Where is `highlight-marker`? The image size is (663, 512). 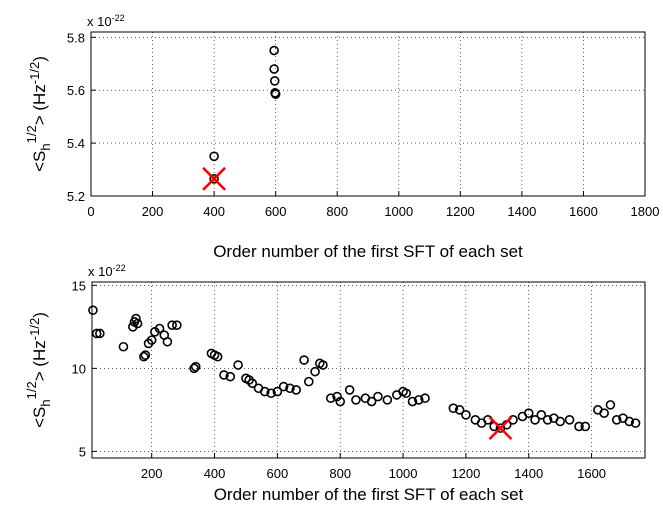 highlight-marker is located at coordinates (214, 178).